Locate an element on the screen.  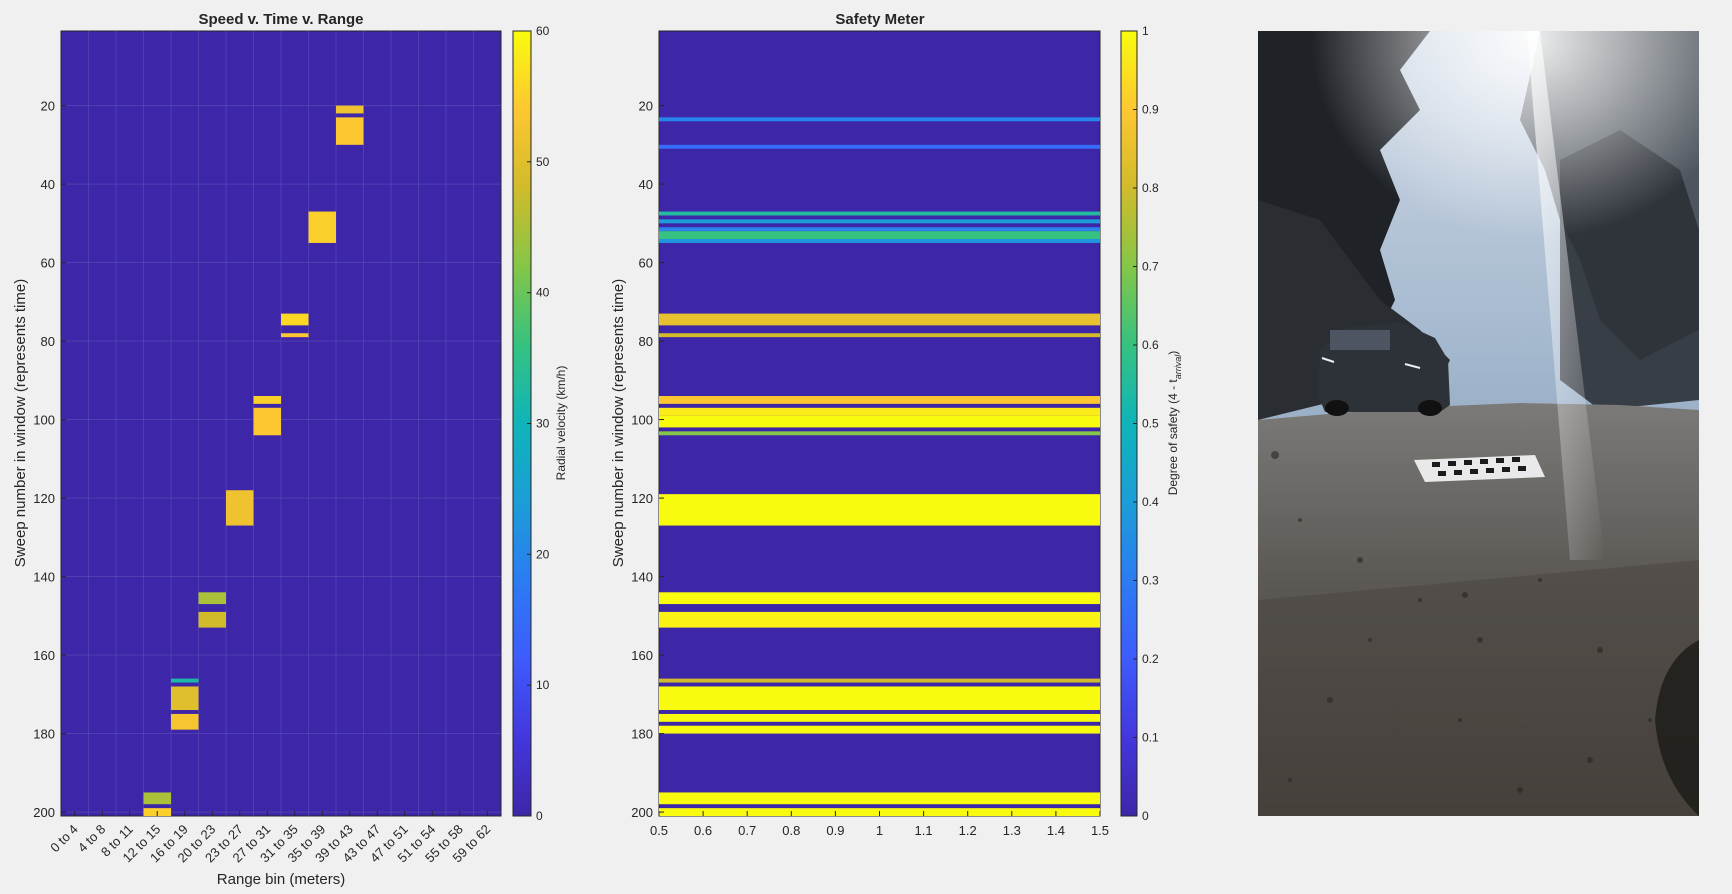
speed-colorbar-ticks: 0 10 20 30 40 50 60 is located at coordinates (538, 423).